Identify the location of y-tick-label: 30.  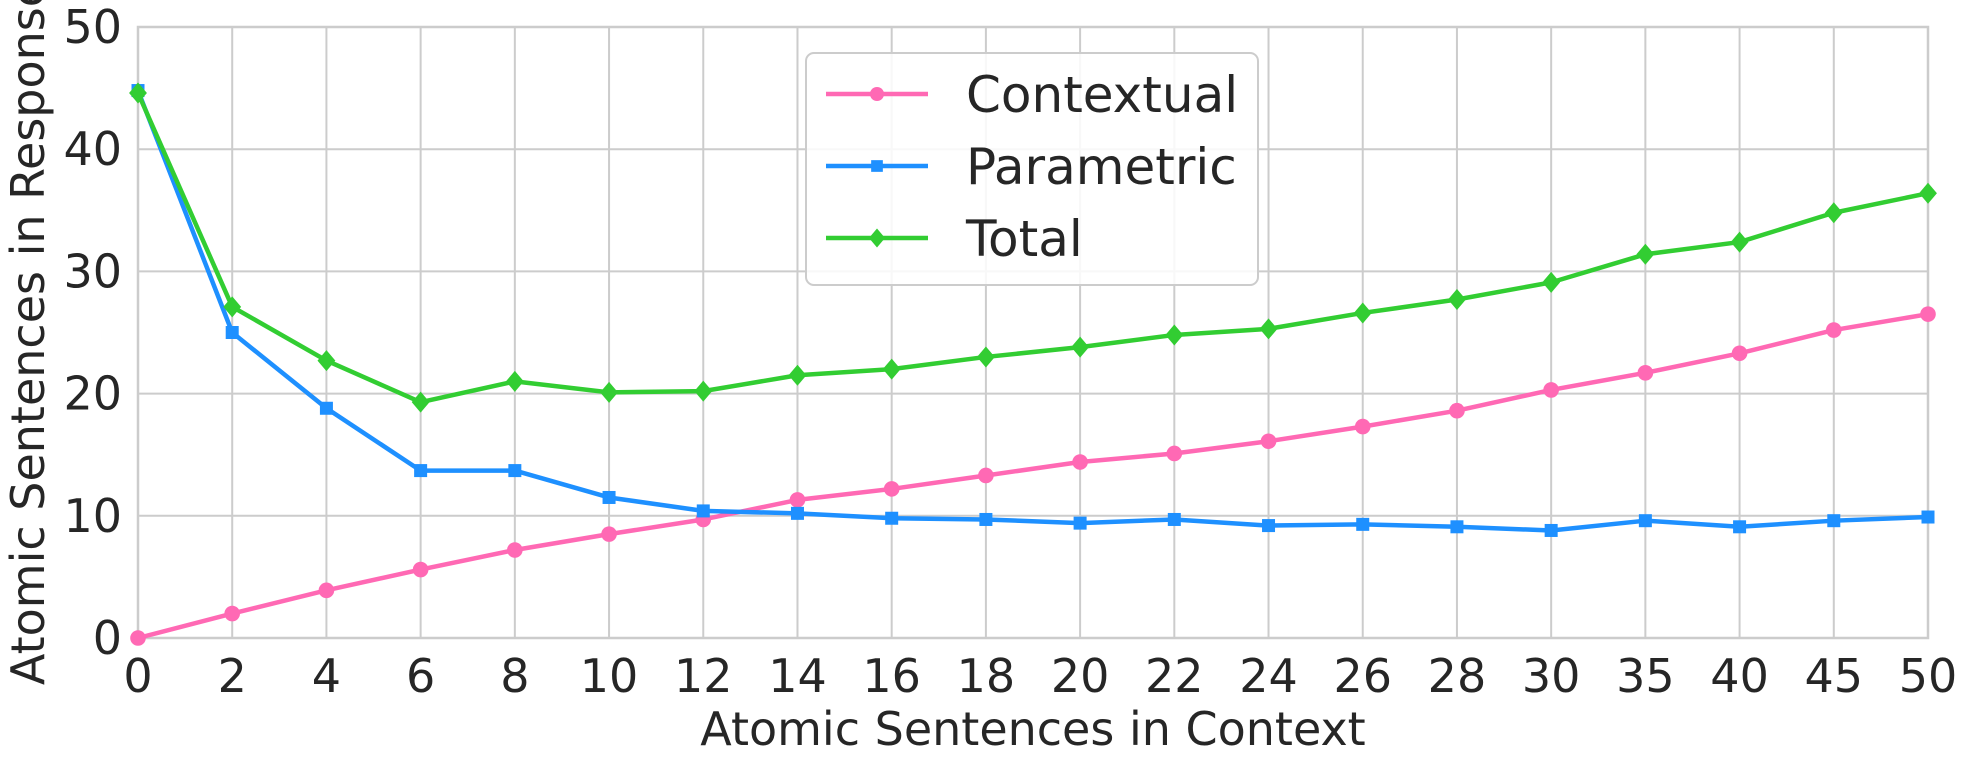
(92, 271).